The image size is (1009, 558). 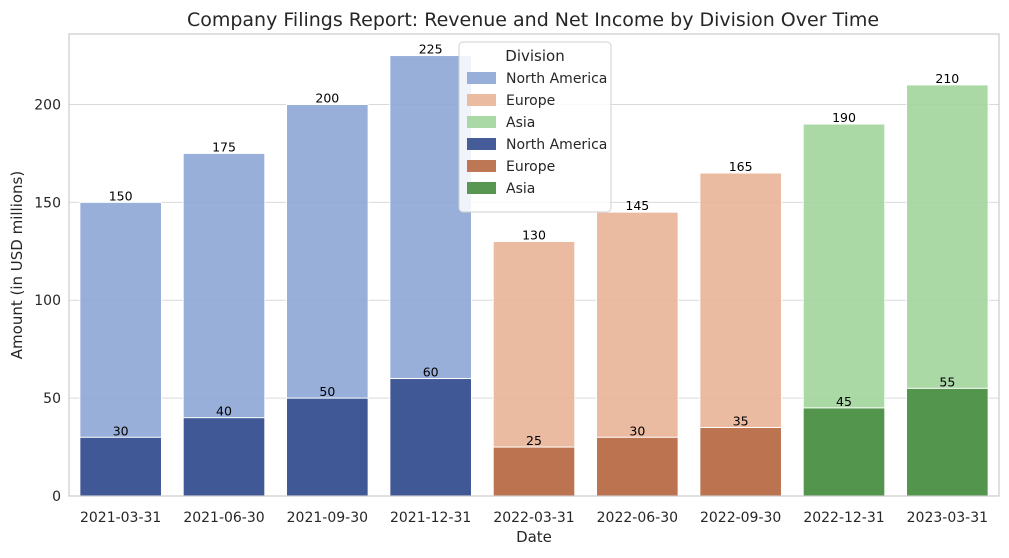 I want to click on x-tick-label: 2022-09-30, so click(x=740, y=518).